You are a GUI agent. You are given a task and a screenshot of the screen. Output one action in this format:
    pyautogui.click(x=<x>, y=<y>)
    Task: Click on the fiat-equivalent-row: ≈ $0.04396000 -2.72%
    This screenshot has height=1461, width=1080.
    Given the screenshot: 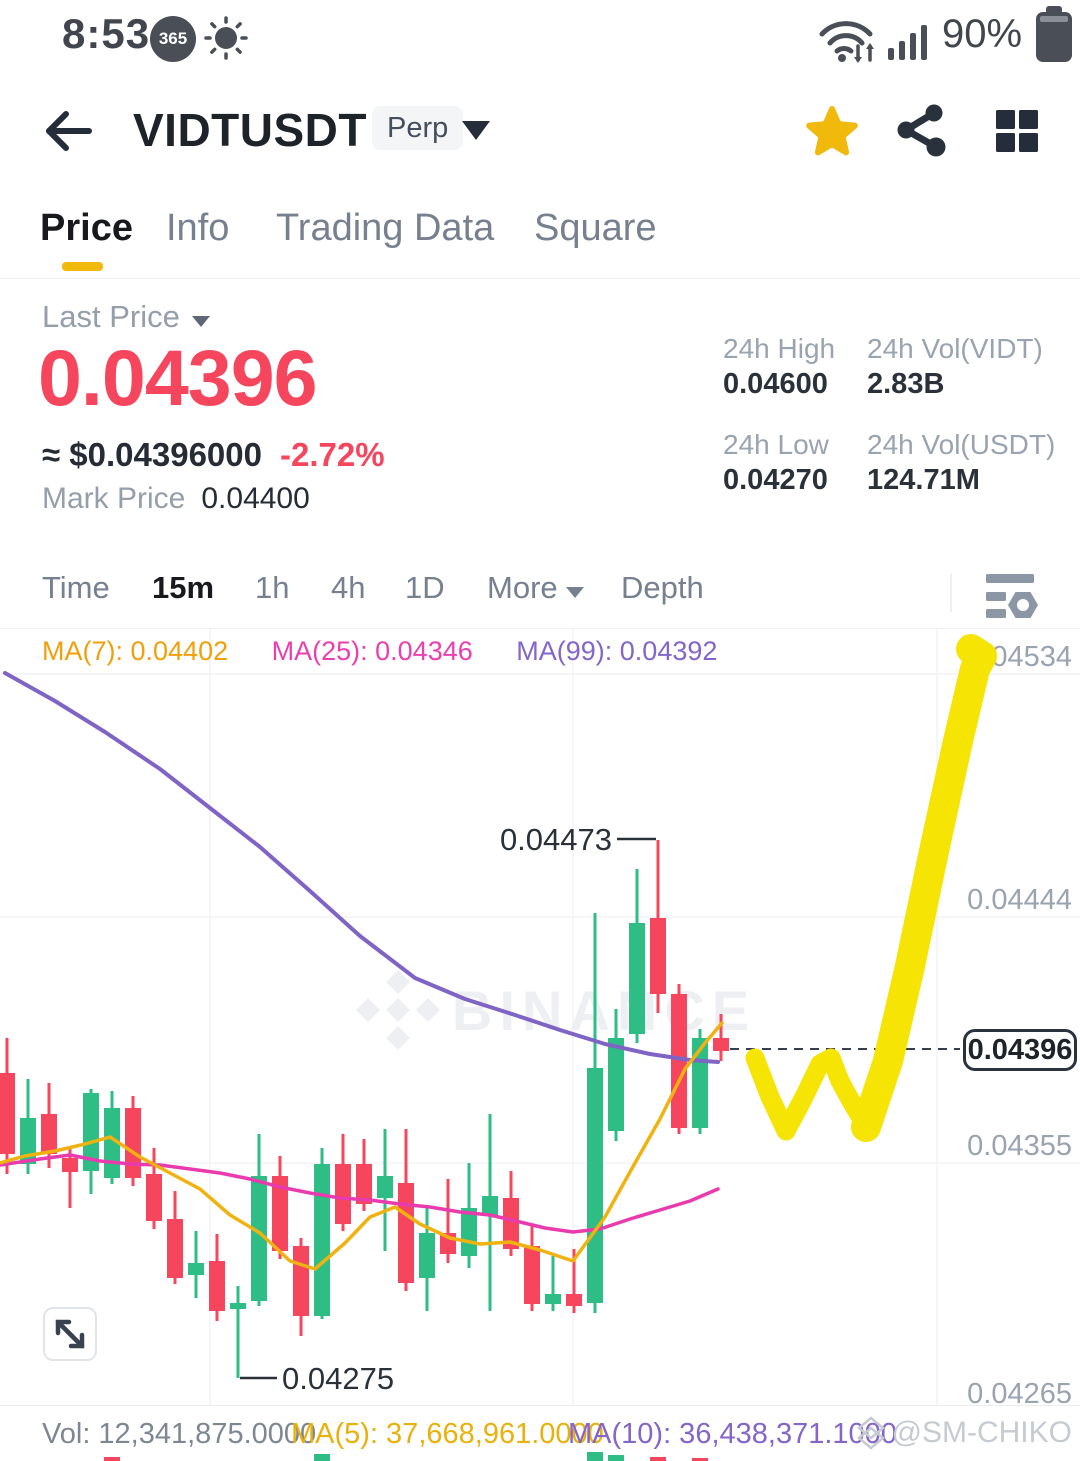 What is the action you would take?
    pyautogui.click(x=213, y=455)
    